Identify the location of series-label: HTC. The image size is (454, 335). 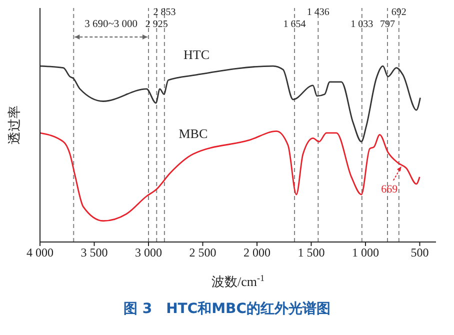
(197, 54).